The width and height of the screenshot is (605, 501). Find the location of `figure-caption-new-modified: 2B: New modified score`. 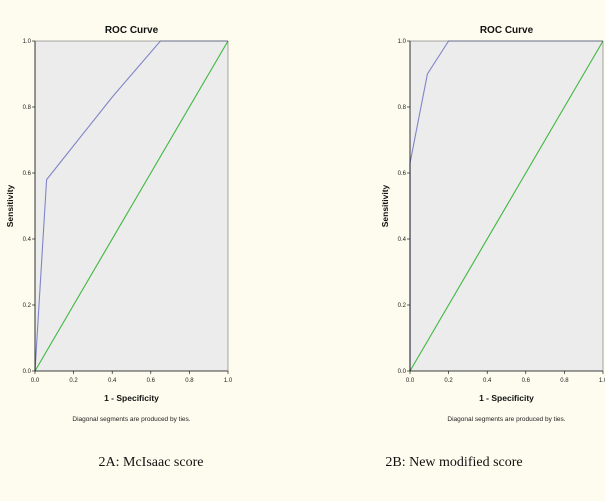

figure-caption-new-modified: 2B: New modified score is located at coordinates (454, 462).